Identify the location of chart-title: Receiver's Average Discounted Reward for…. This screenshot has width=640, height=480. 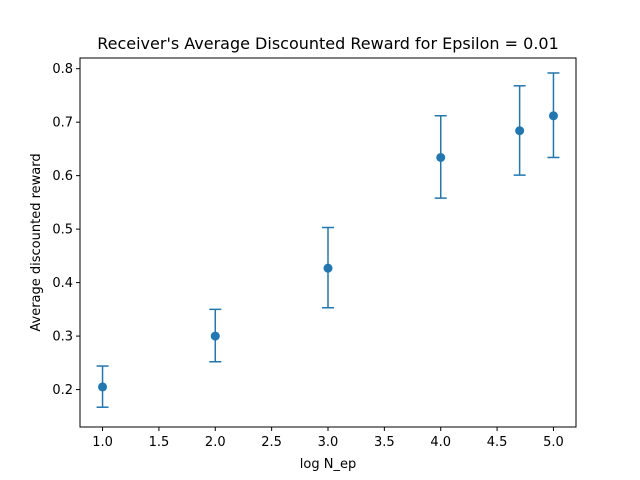
(328, 43).